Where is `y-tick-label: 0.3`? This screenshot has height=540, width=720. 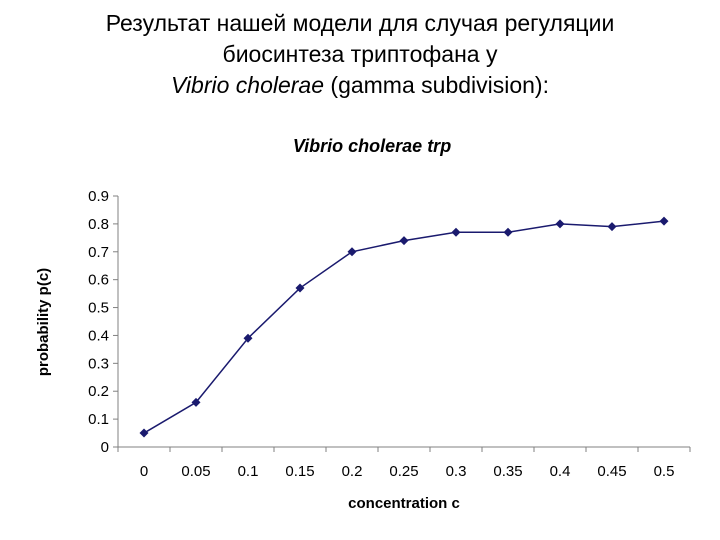 y-tick-label: 0.3 is located at coordinates (98, 363).